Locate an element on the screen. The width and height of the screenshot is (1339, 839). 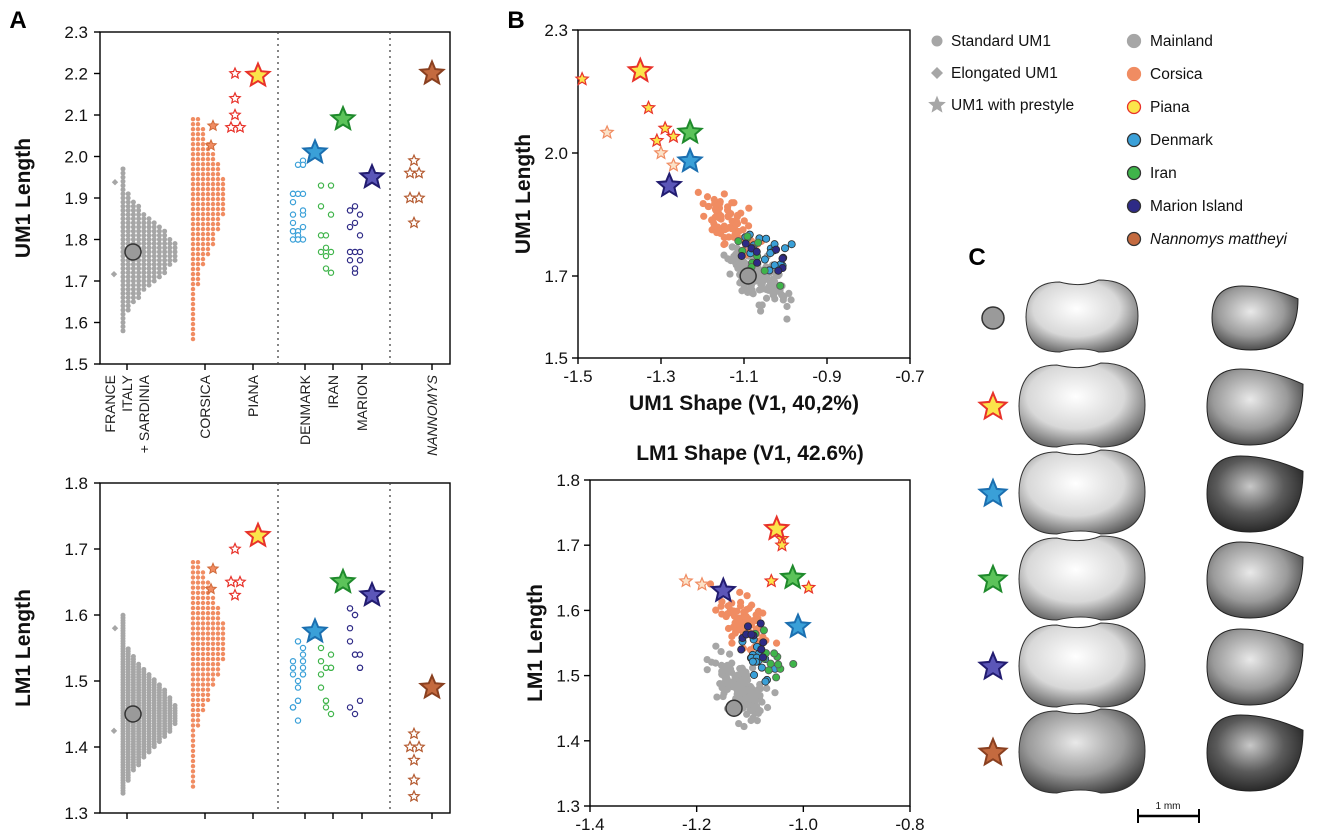
x-category-label: IRAN is located at coordinates (333, 391).